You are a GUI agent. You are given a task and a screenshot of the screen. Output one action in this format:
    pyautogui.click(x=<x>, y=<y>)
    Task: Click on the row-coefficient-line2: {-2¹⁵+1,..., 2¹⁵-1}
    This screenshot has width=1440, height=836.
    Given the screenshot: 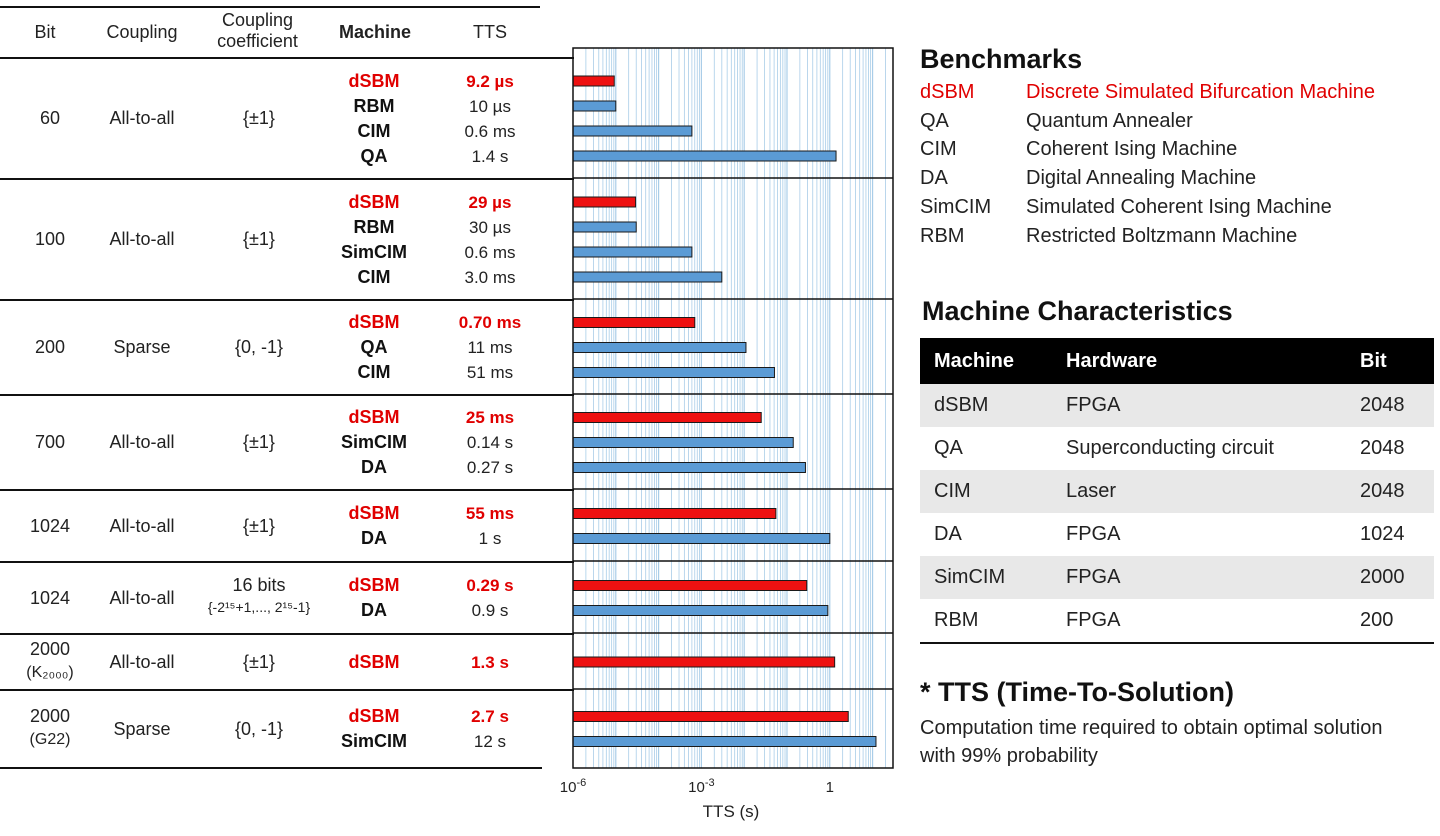 What is the action you would take?
    pyautogui.click(x=259, y=607)
    